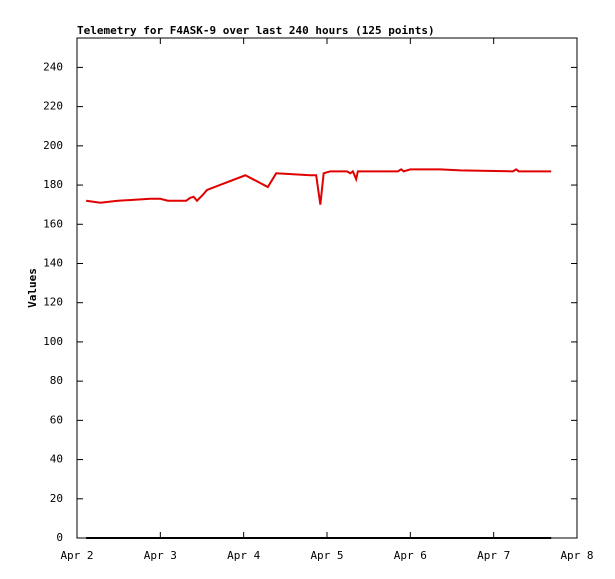  I want to click on y-tick-label: 220, so click(53, 106).